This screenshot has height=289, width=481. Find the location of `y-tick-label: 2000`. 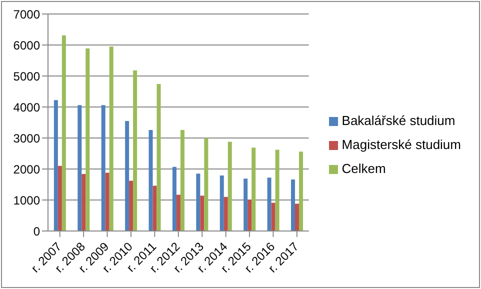

y-tick-label: 2000 is located at coordinates (26, 169).